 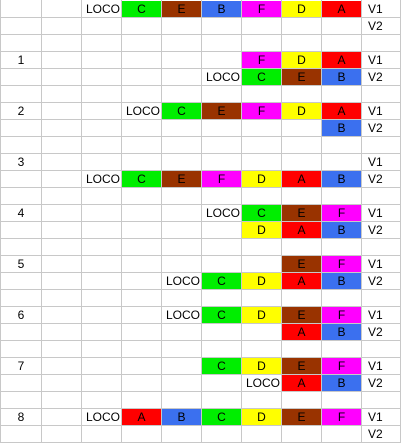 I want to click on step-number: 1, so click(x=21, y=60).